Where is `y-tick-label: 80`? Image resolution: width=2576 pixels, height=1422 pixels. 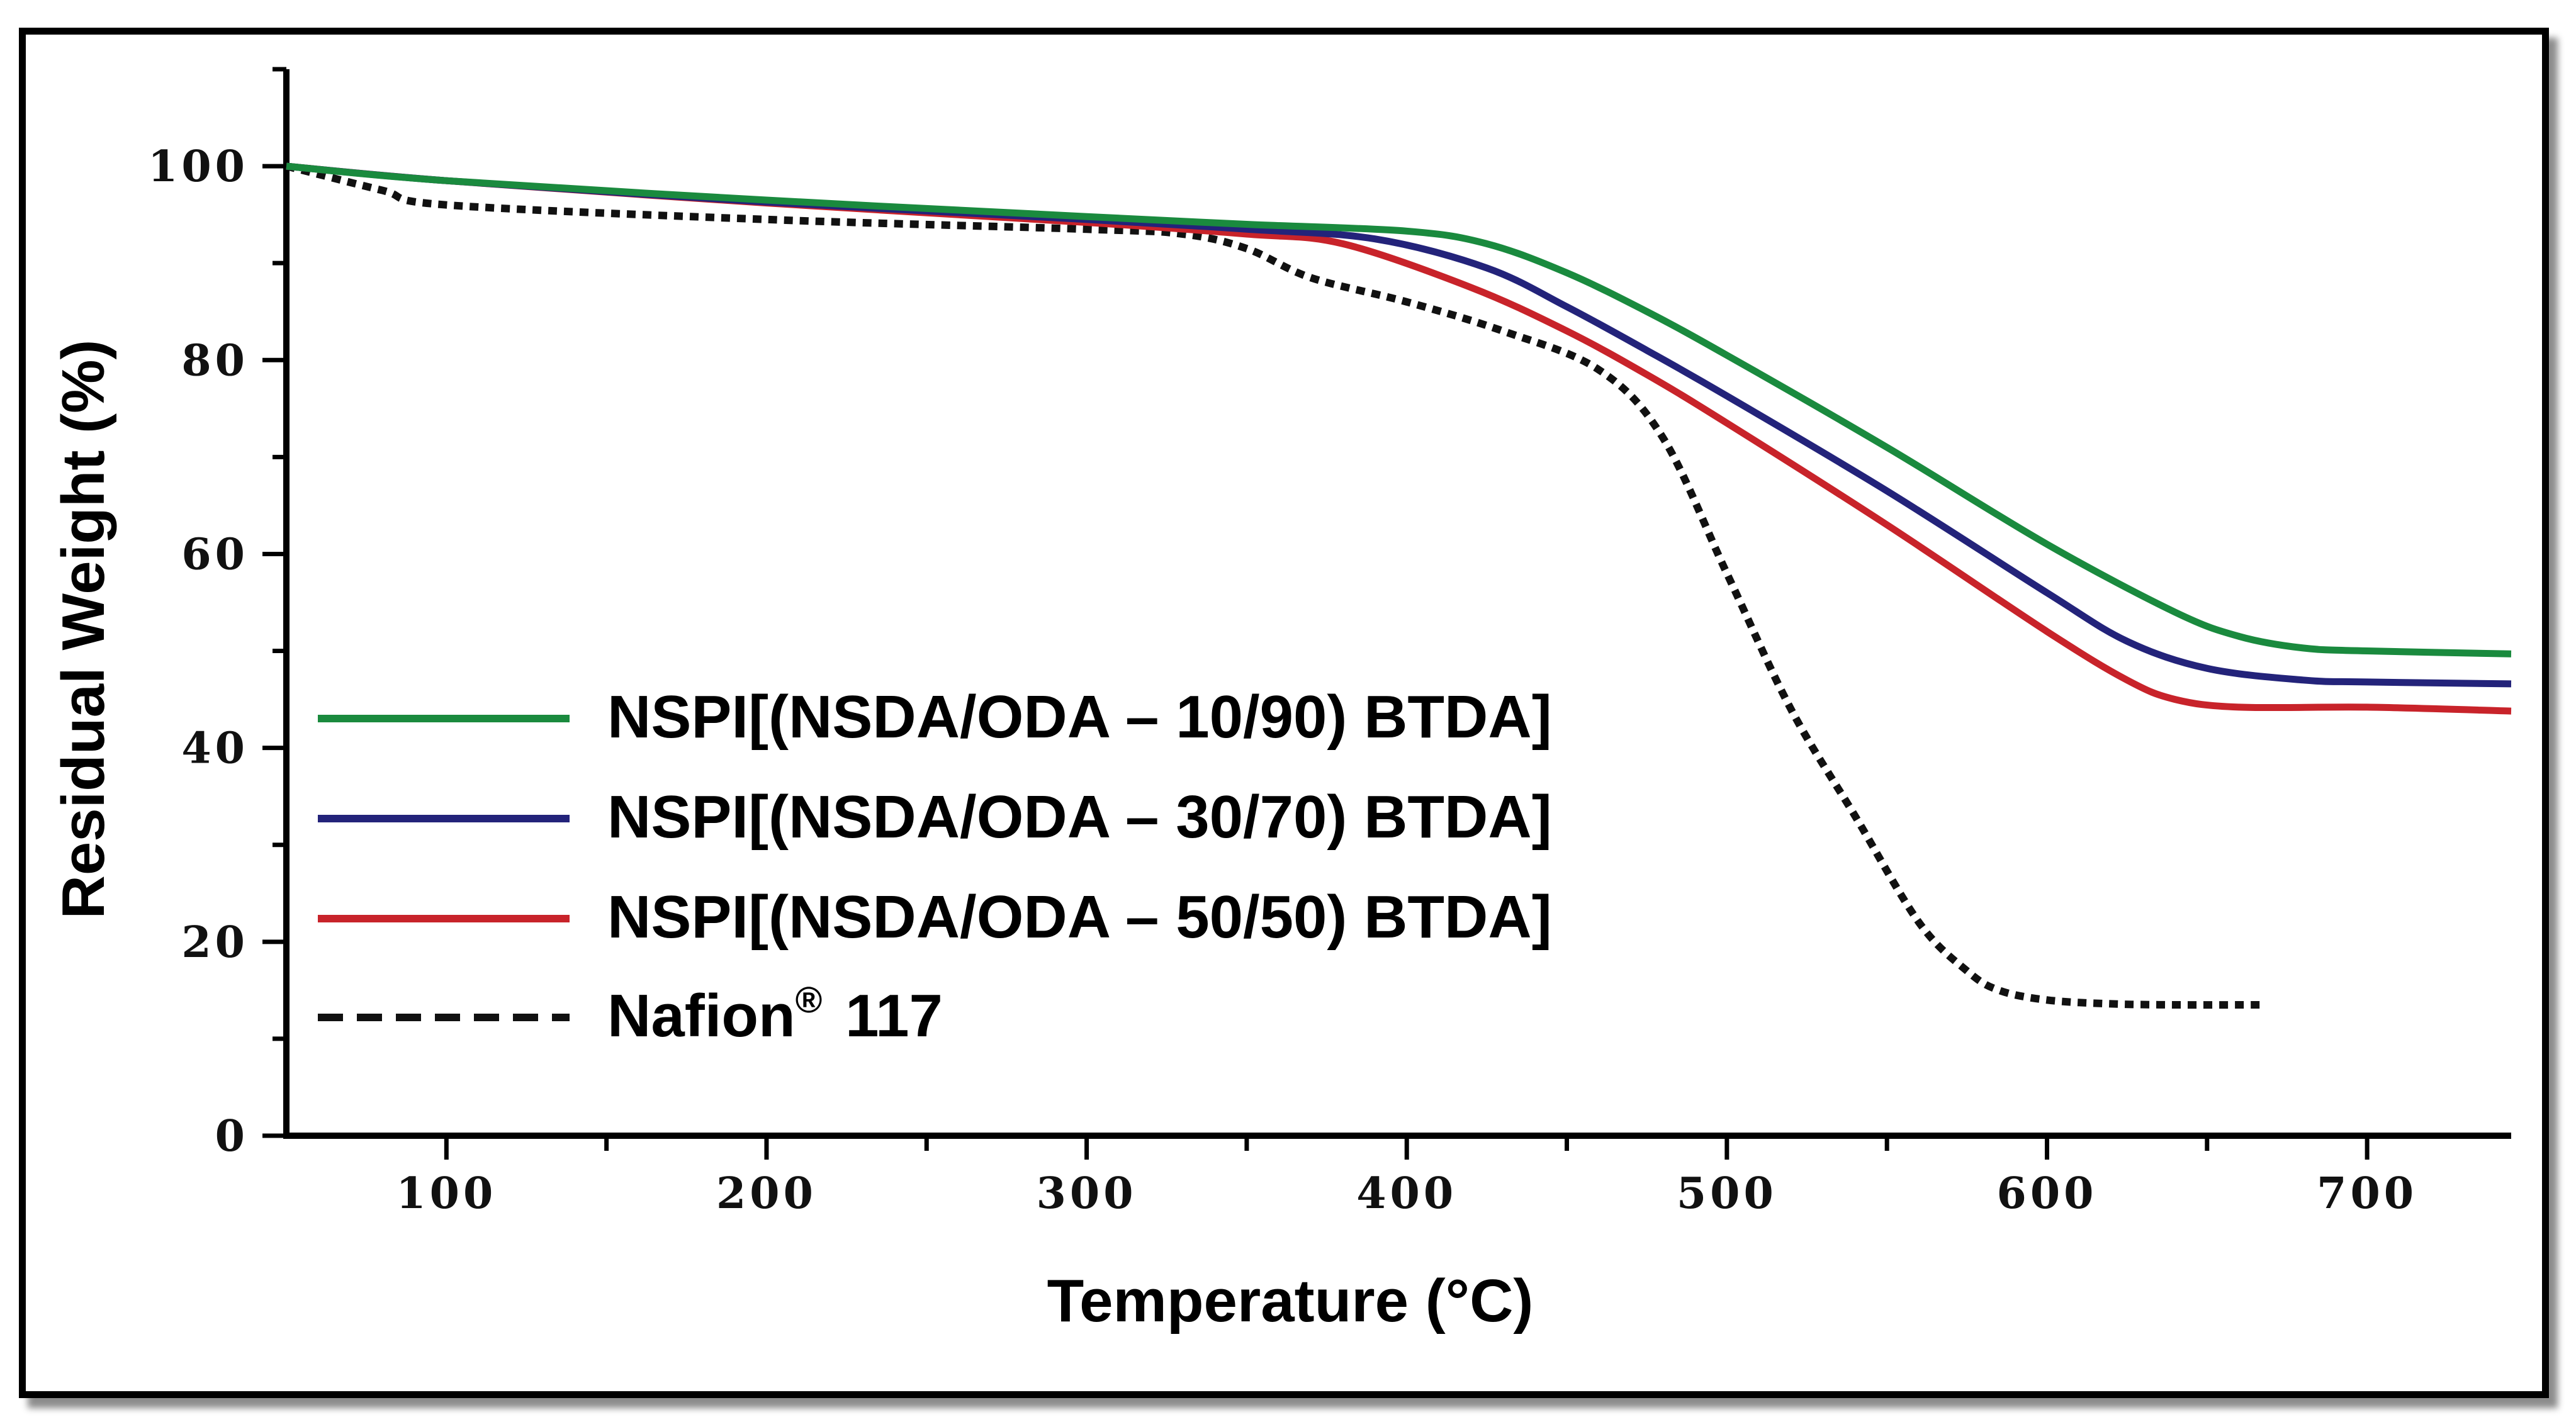 y-tick-label: 80 is located at coordinates (215, 360).